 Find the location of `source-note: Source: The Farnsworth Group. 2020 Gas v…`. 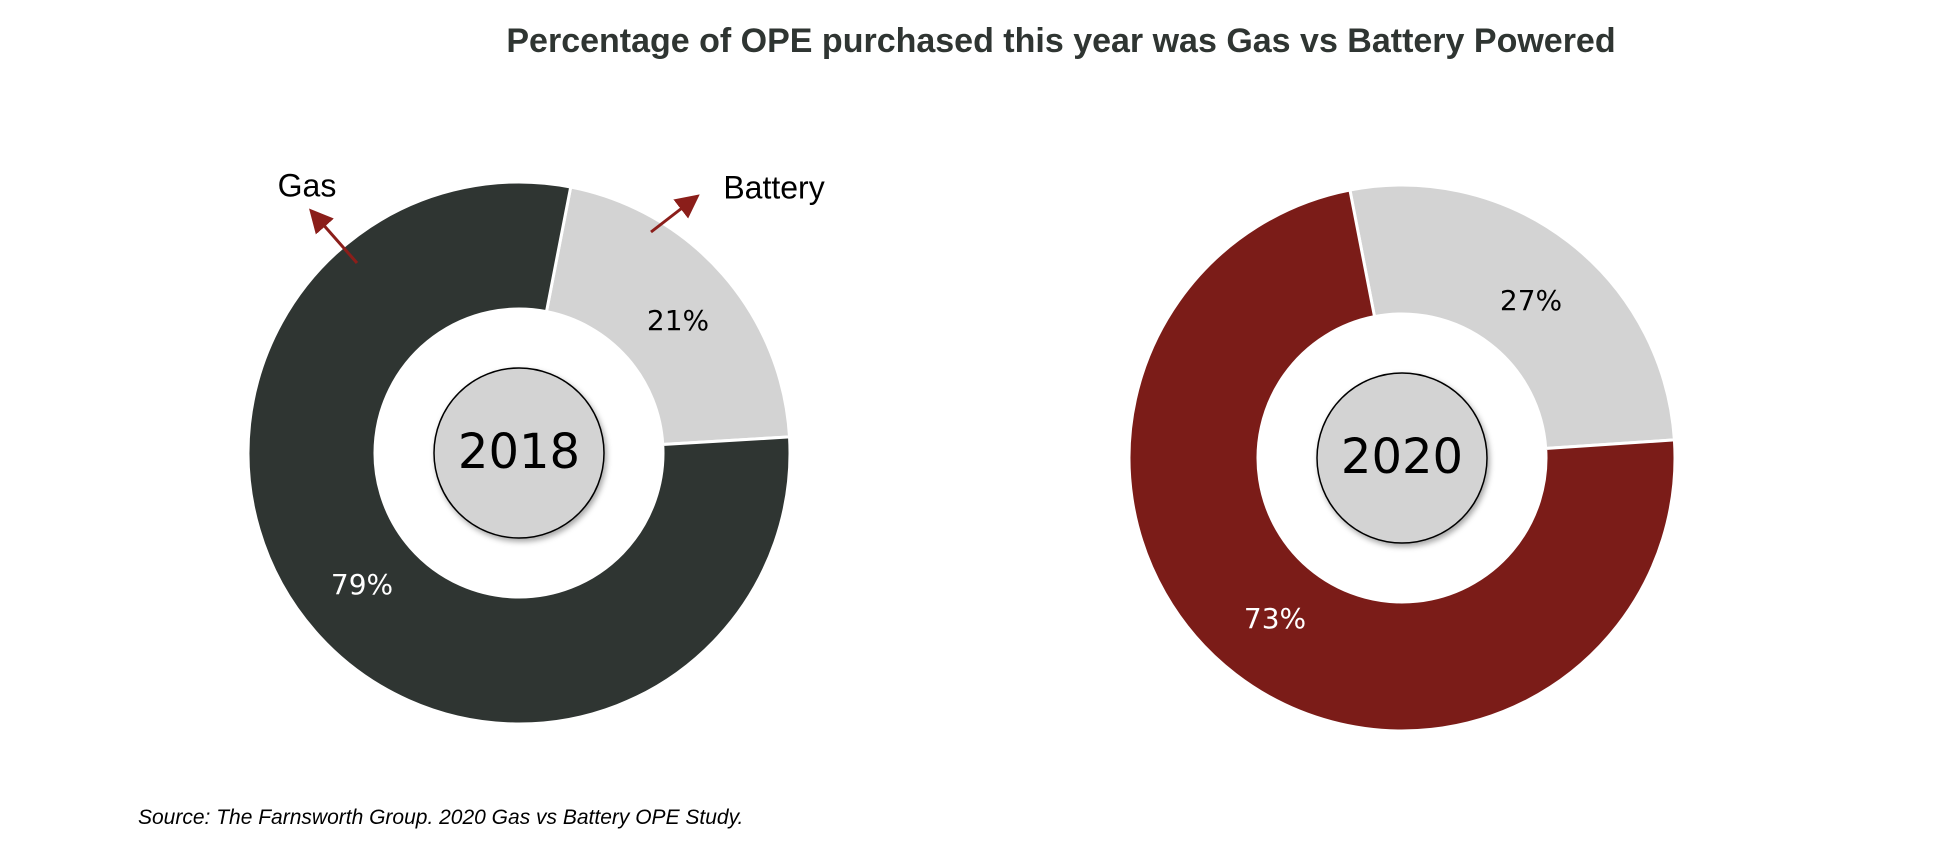

source-note: Source: The Farnsworth Group. 2020 Gas v… is located at coordinates (441, 817).